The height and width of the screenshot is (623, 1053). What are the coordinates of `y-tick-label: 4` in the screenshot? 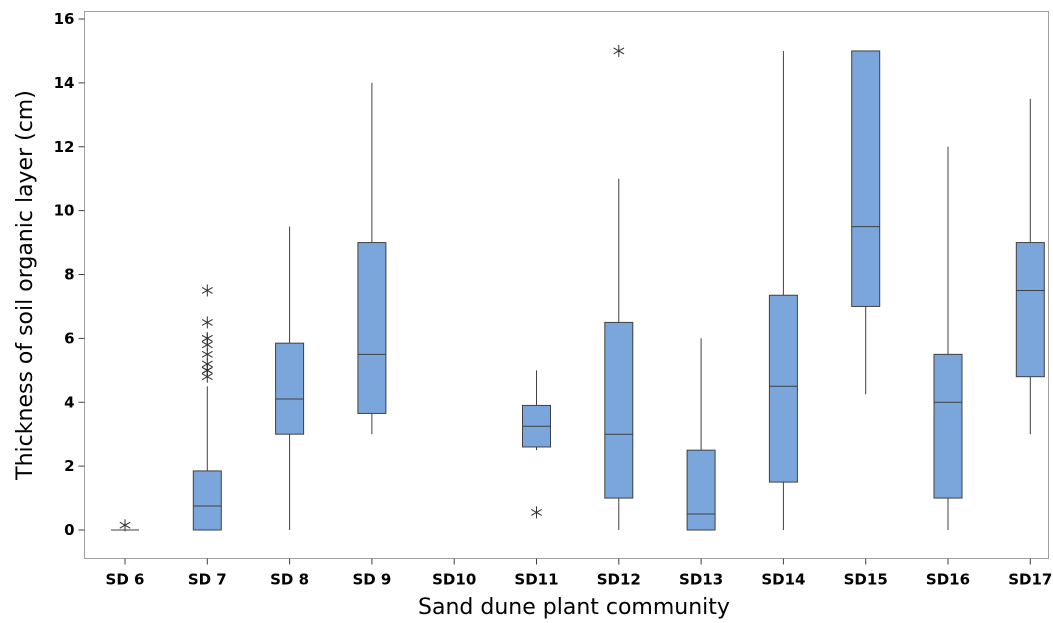 It's located at (69, 402).